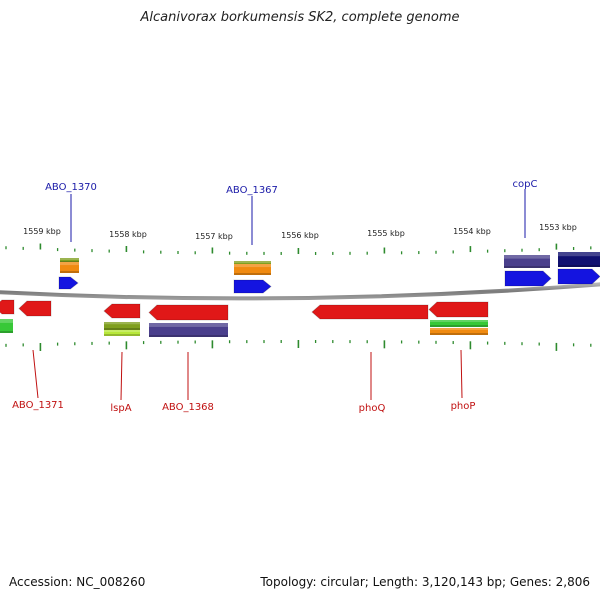 The height and width of the screenshot is (600, 600). What do you see at coordinates (525, 184) in the screenshot?
I see `gene-label-copc: copC` at bounding box center [525, 184].